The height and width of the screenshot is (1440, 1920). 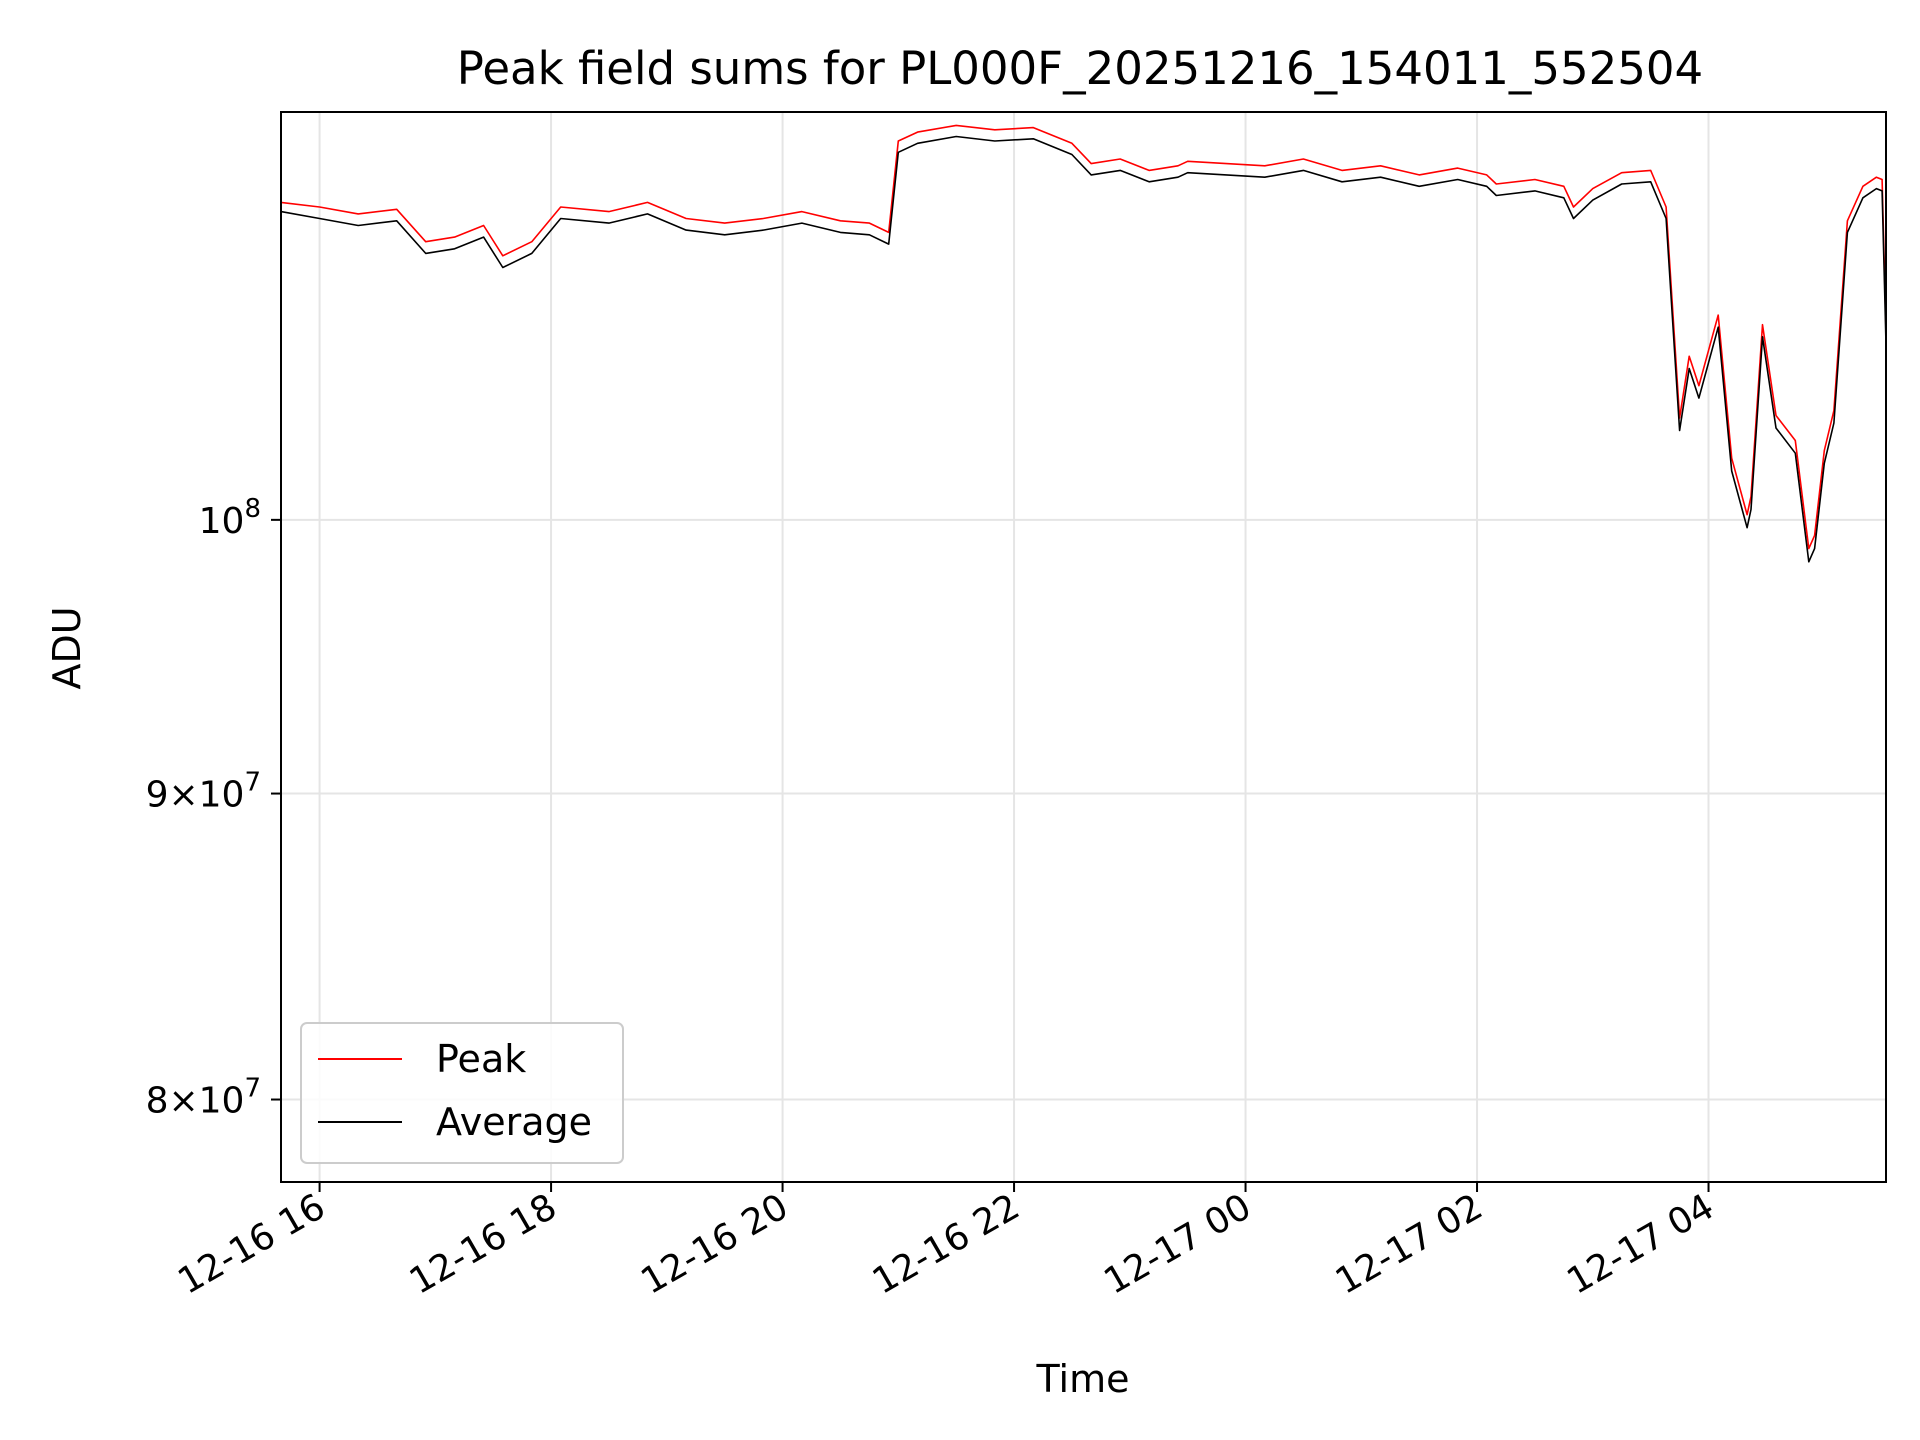 What do you see at coordinates (230, 518) in the screenshot?
I see `y-tick-label: 108` at bounding box center [230, 518].